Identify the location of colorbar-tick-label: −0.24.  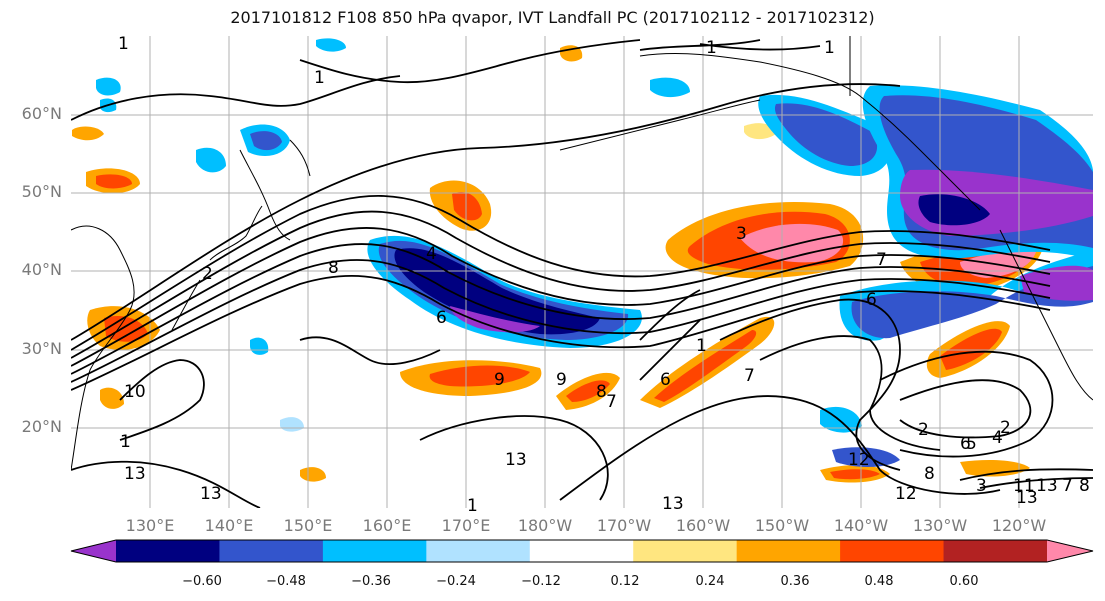
(456, 581).